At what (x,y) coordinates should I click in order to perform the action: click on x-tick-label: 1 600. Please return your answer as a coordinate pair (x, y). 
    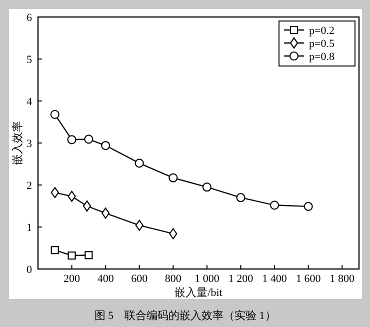
    Looking at the image, I should click on (309, 279).